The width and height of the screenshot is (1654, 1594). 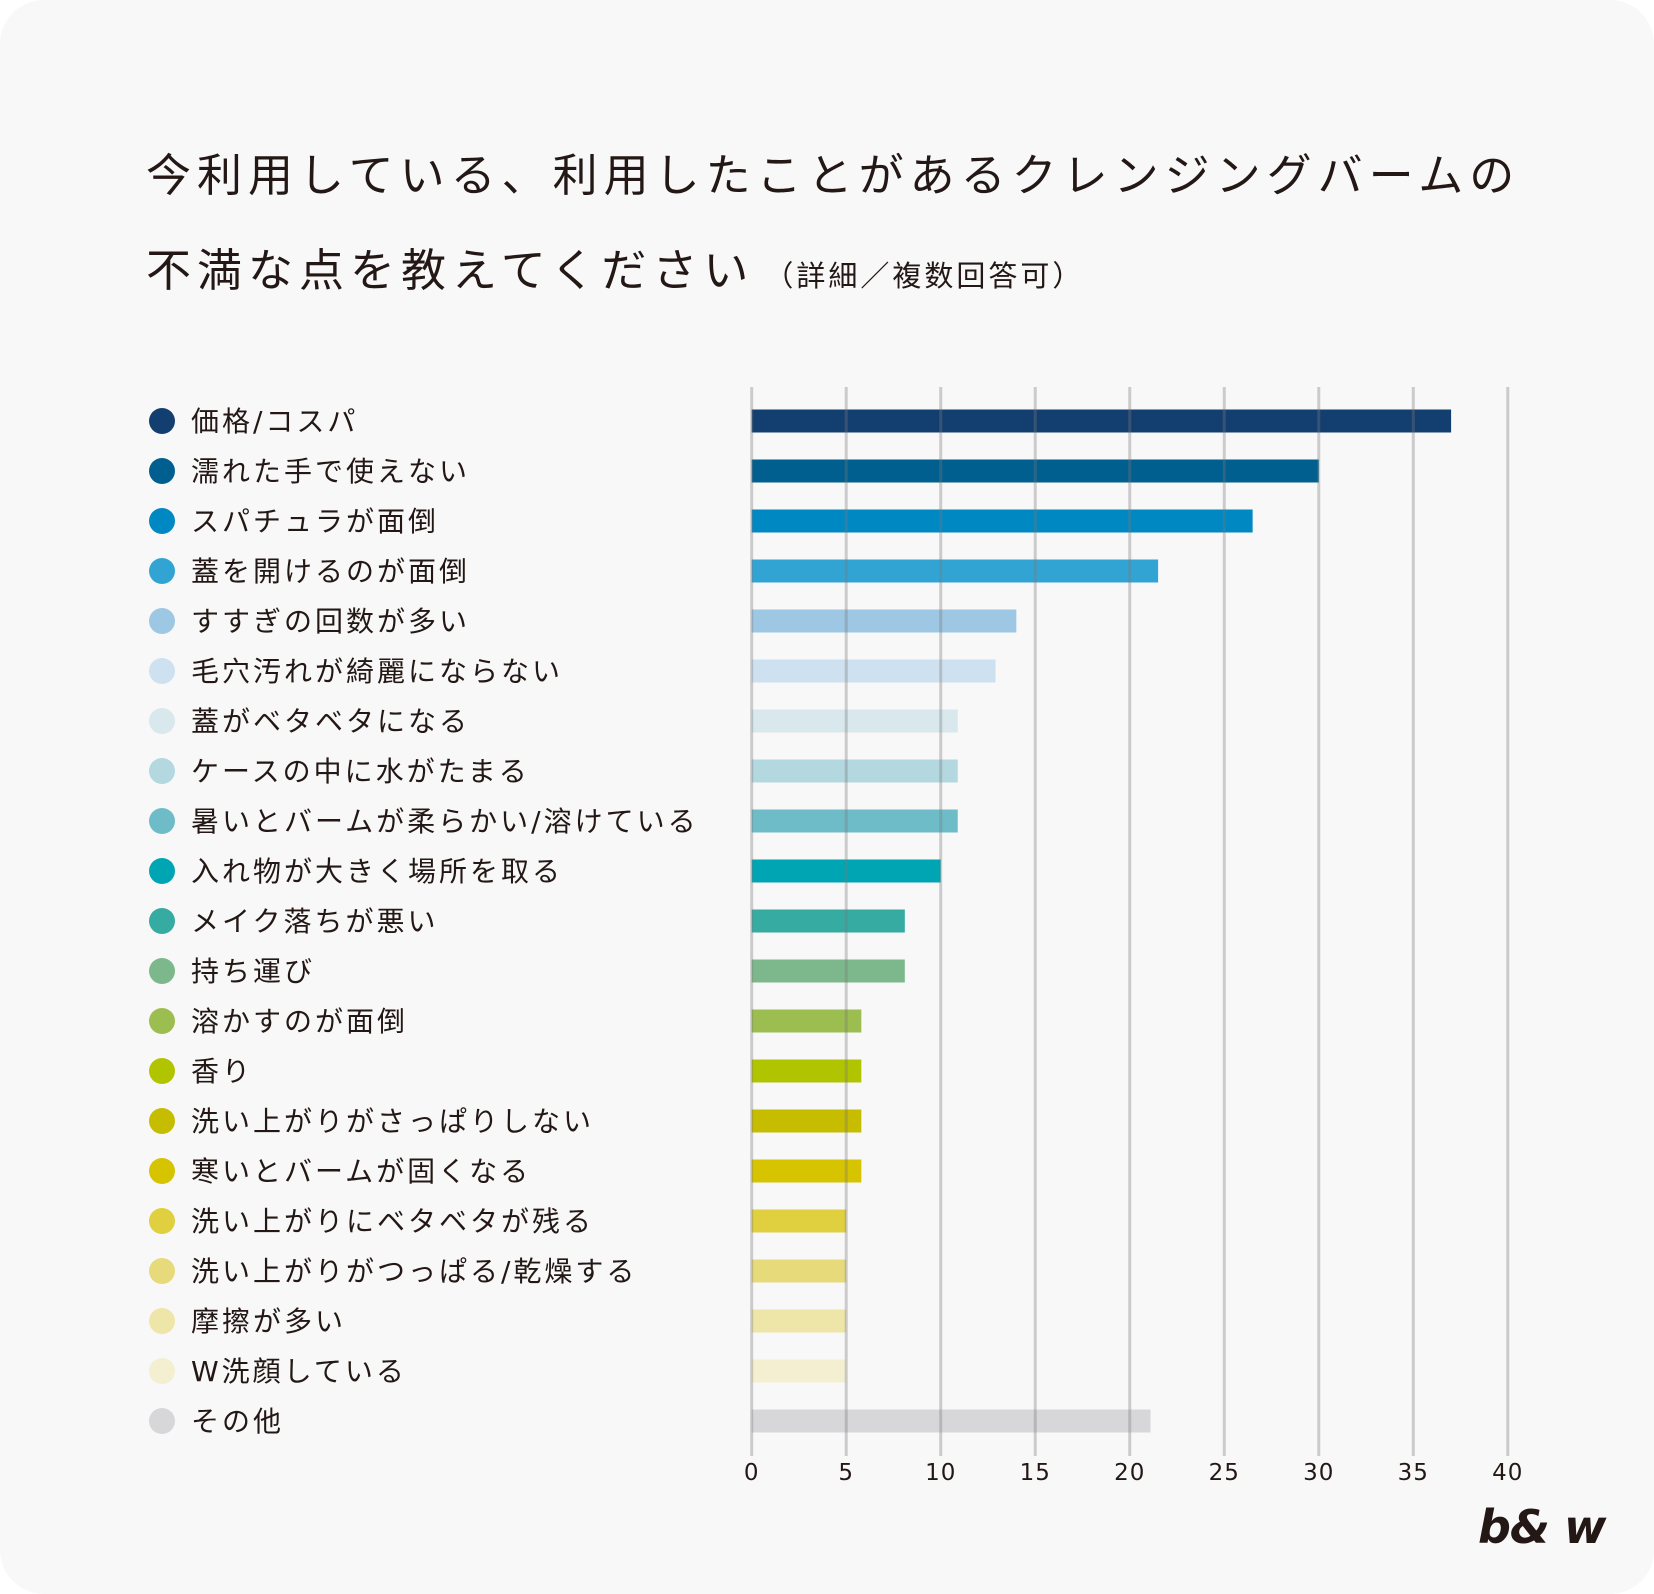 I want to click on x-tick-label: 40, so click(x=1507, y=1473).